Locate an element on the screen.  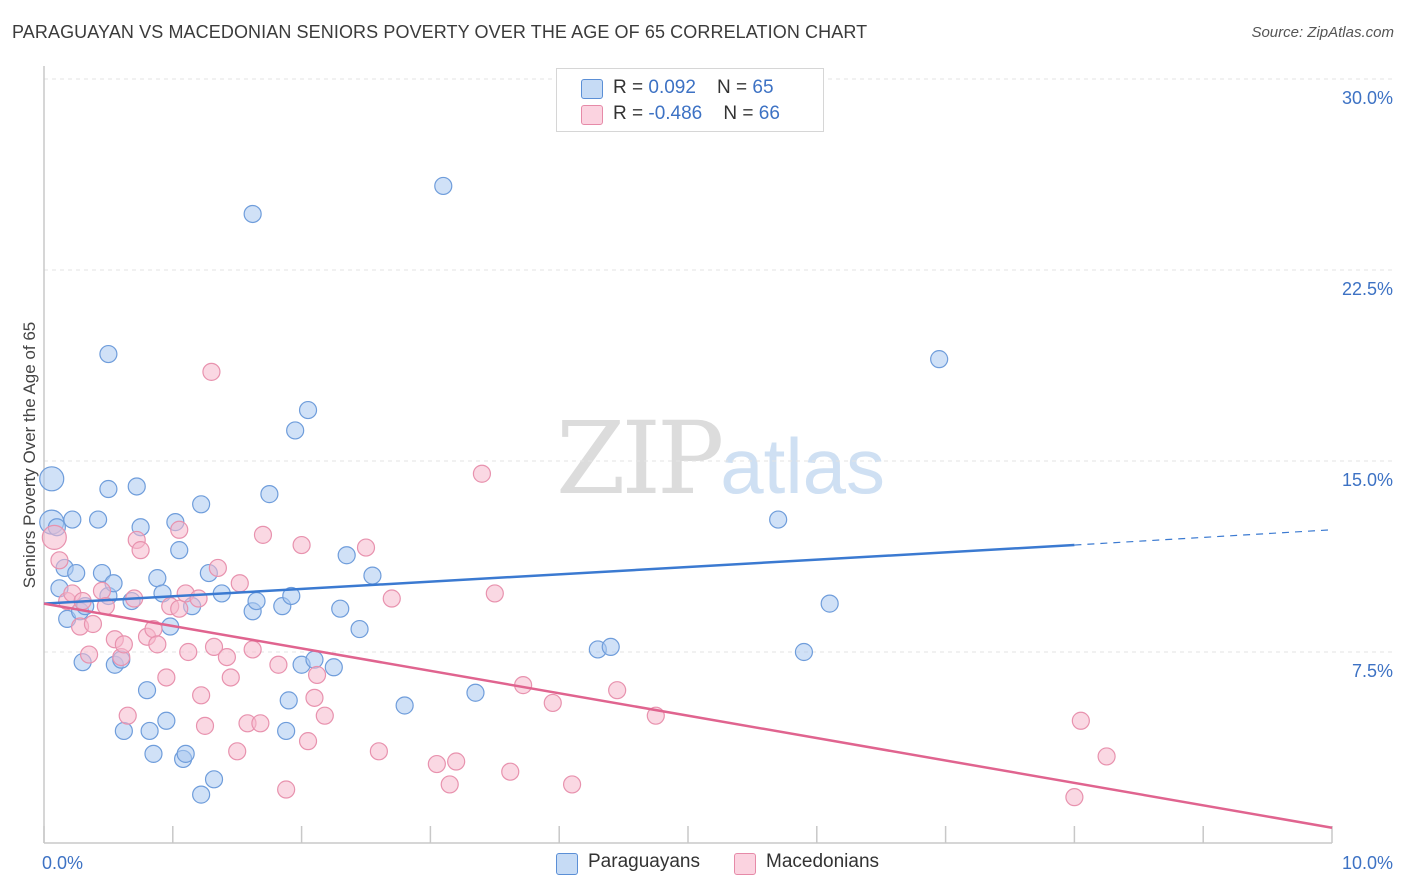
paraguayans-trend-extension is located at coordinates (1203, 537).